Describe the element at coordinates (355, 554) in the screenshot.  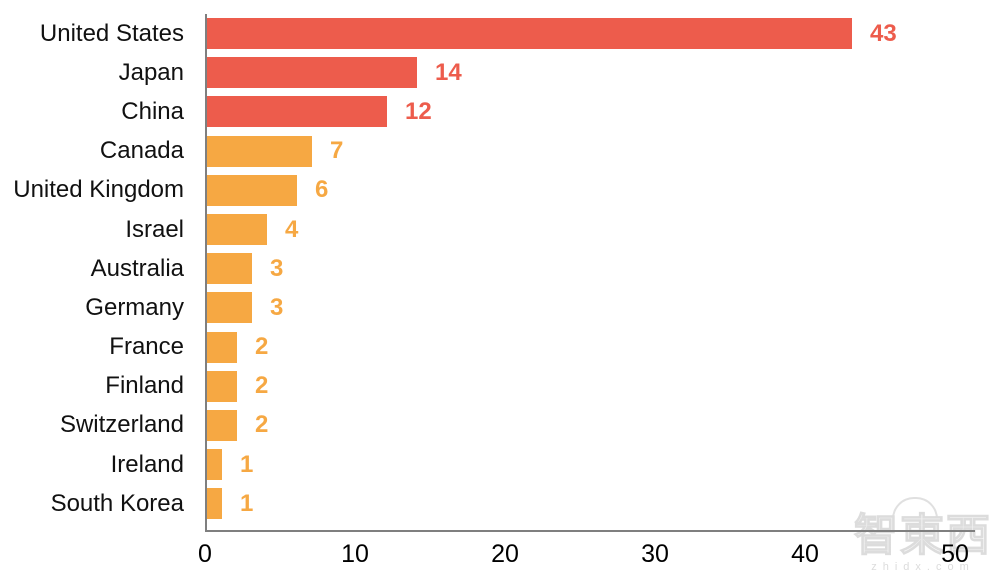
I see `x-tick-label: 10` at that location.